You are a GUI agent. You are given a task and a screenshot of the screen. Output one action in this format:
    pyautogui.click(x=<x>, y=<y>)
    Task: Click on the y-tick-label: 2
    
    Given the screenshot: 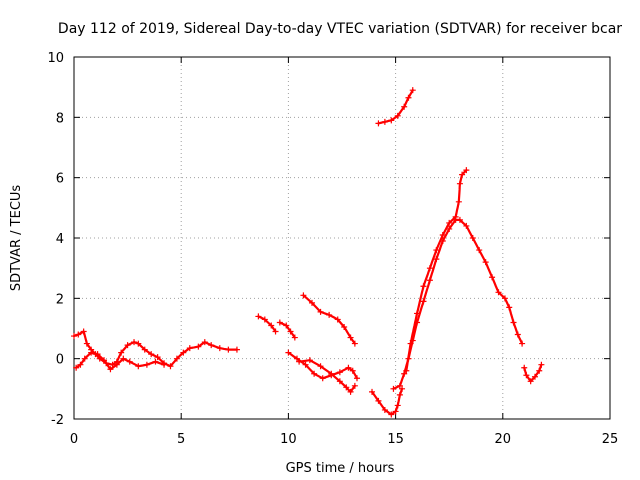 What is the action you would take?
    pyautogui.click(x=60, y=299)
    